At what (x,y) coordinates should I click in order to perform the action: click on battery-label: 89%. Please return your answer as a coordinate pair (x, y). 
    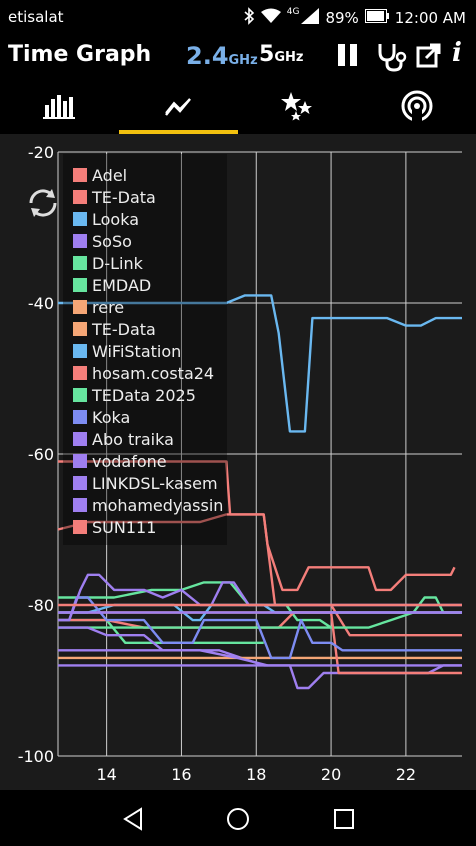
    Looking at the image, I should click on (342, 18).